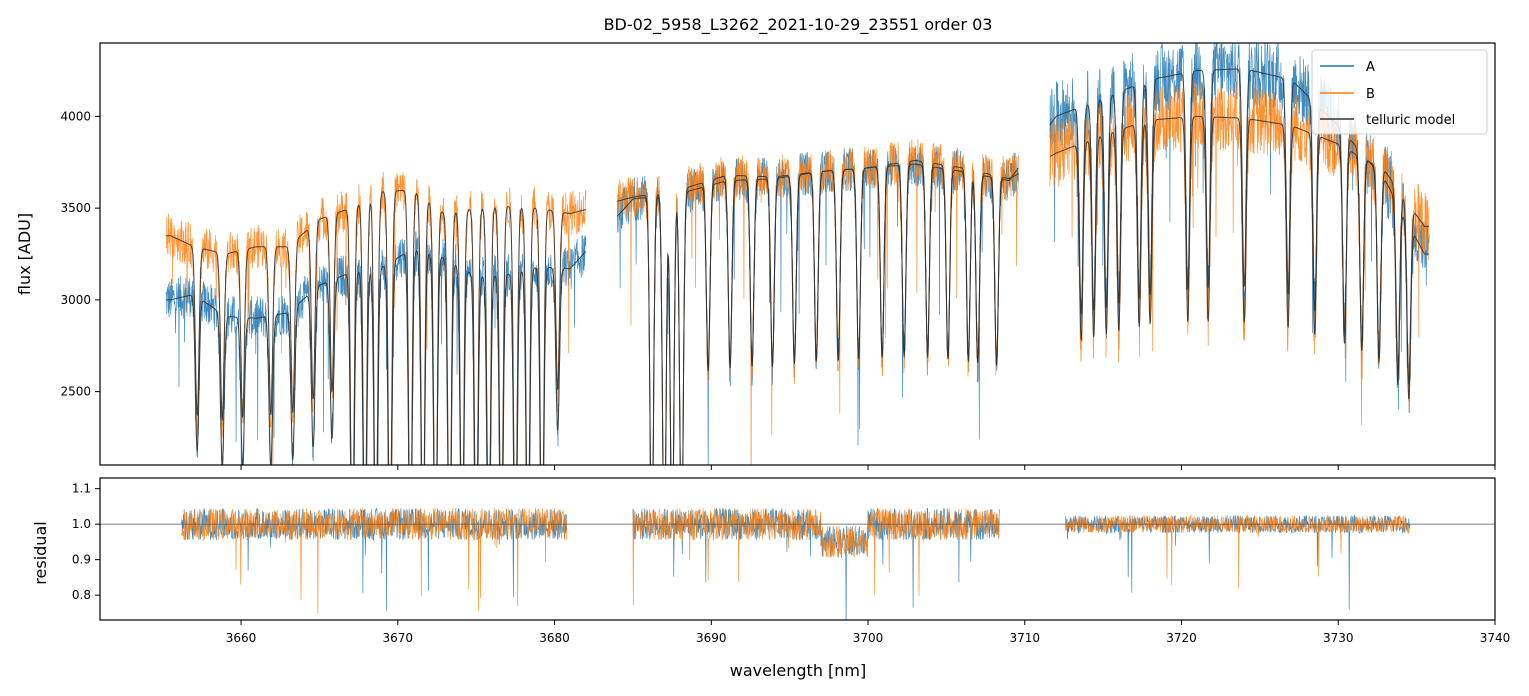  Describe the element at coordinates (1338, 638) in the screenshot. I see `x-tick-label: 3730` at that location.